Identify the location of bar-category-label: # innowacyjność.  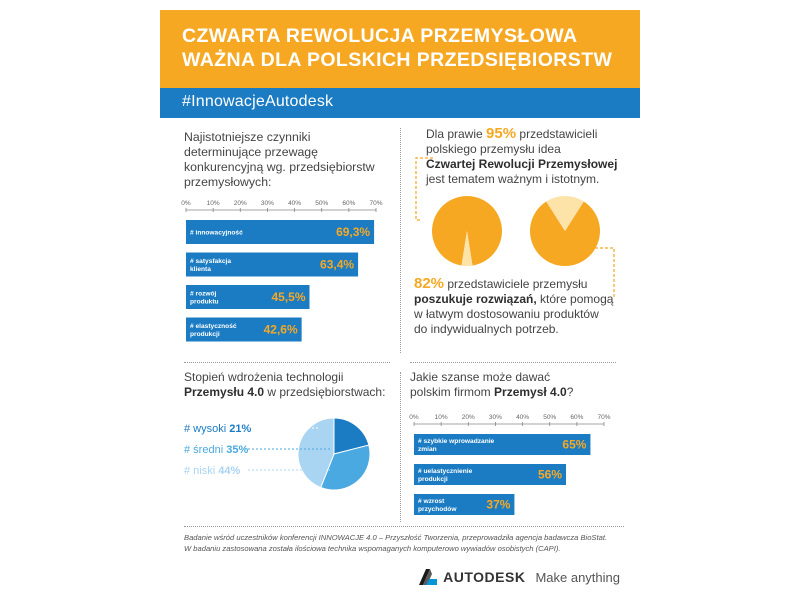
(216, 232).